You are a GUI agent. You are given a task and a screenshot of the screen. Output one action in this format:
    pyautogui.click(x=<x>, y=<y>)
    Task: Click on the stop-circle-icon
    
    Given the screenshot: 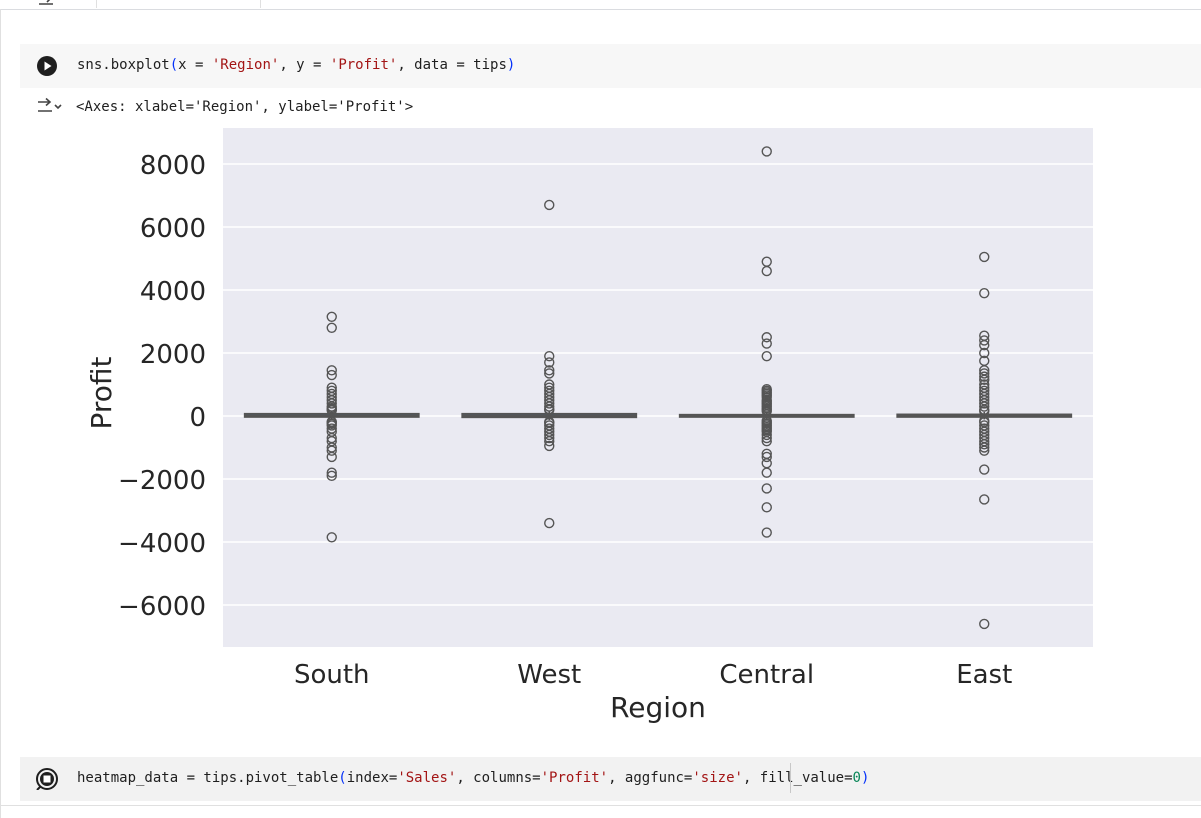 What is the action you would take?
    pyautogui.click(x=47, y=779)
    